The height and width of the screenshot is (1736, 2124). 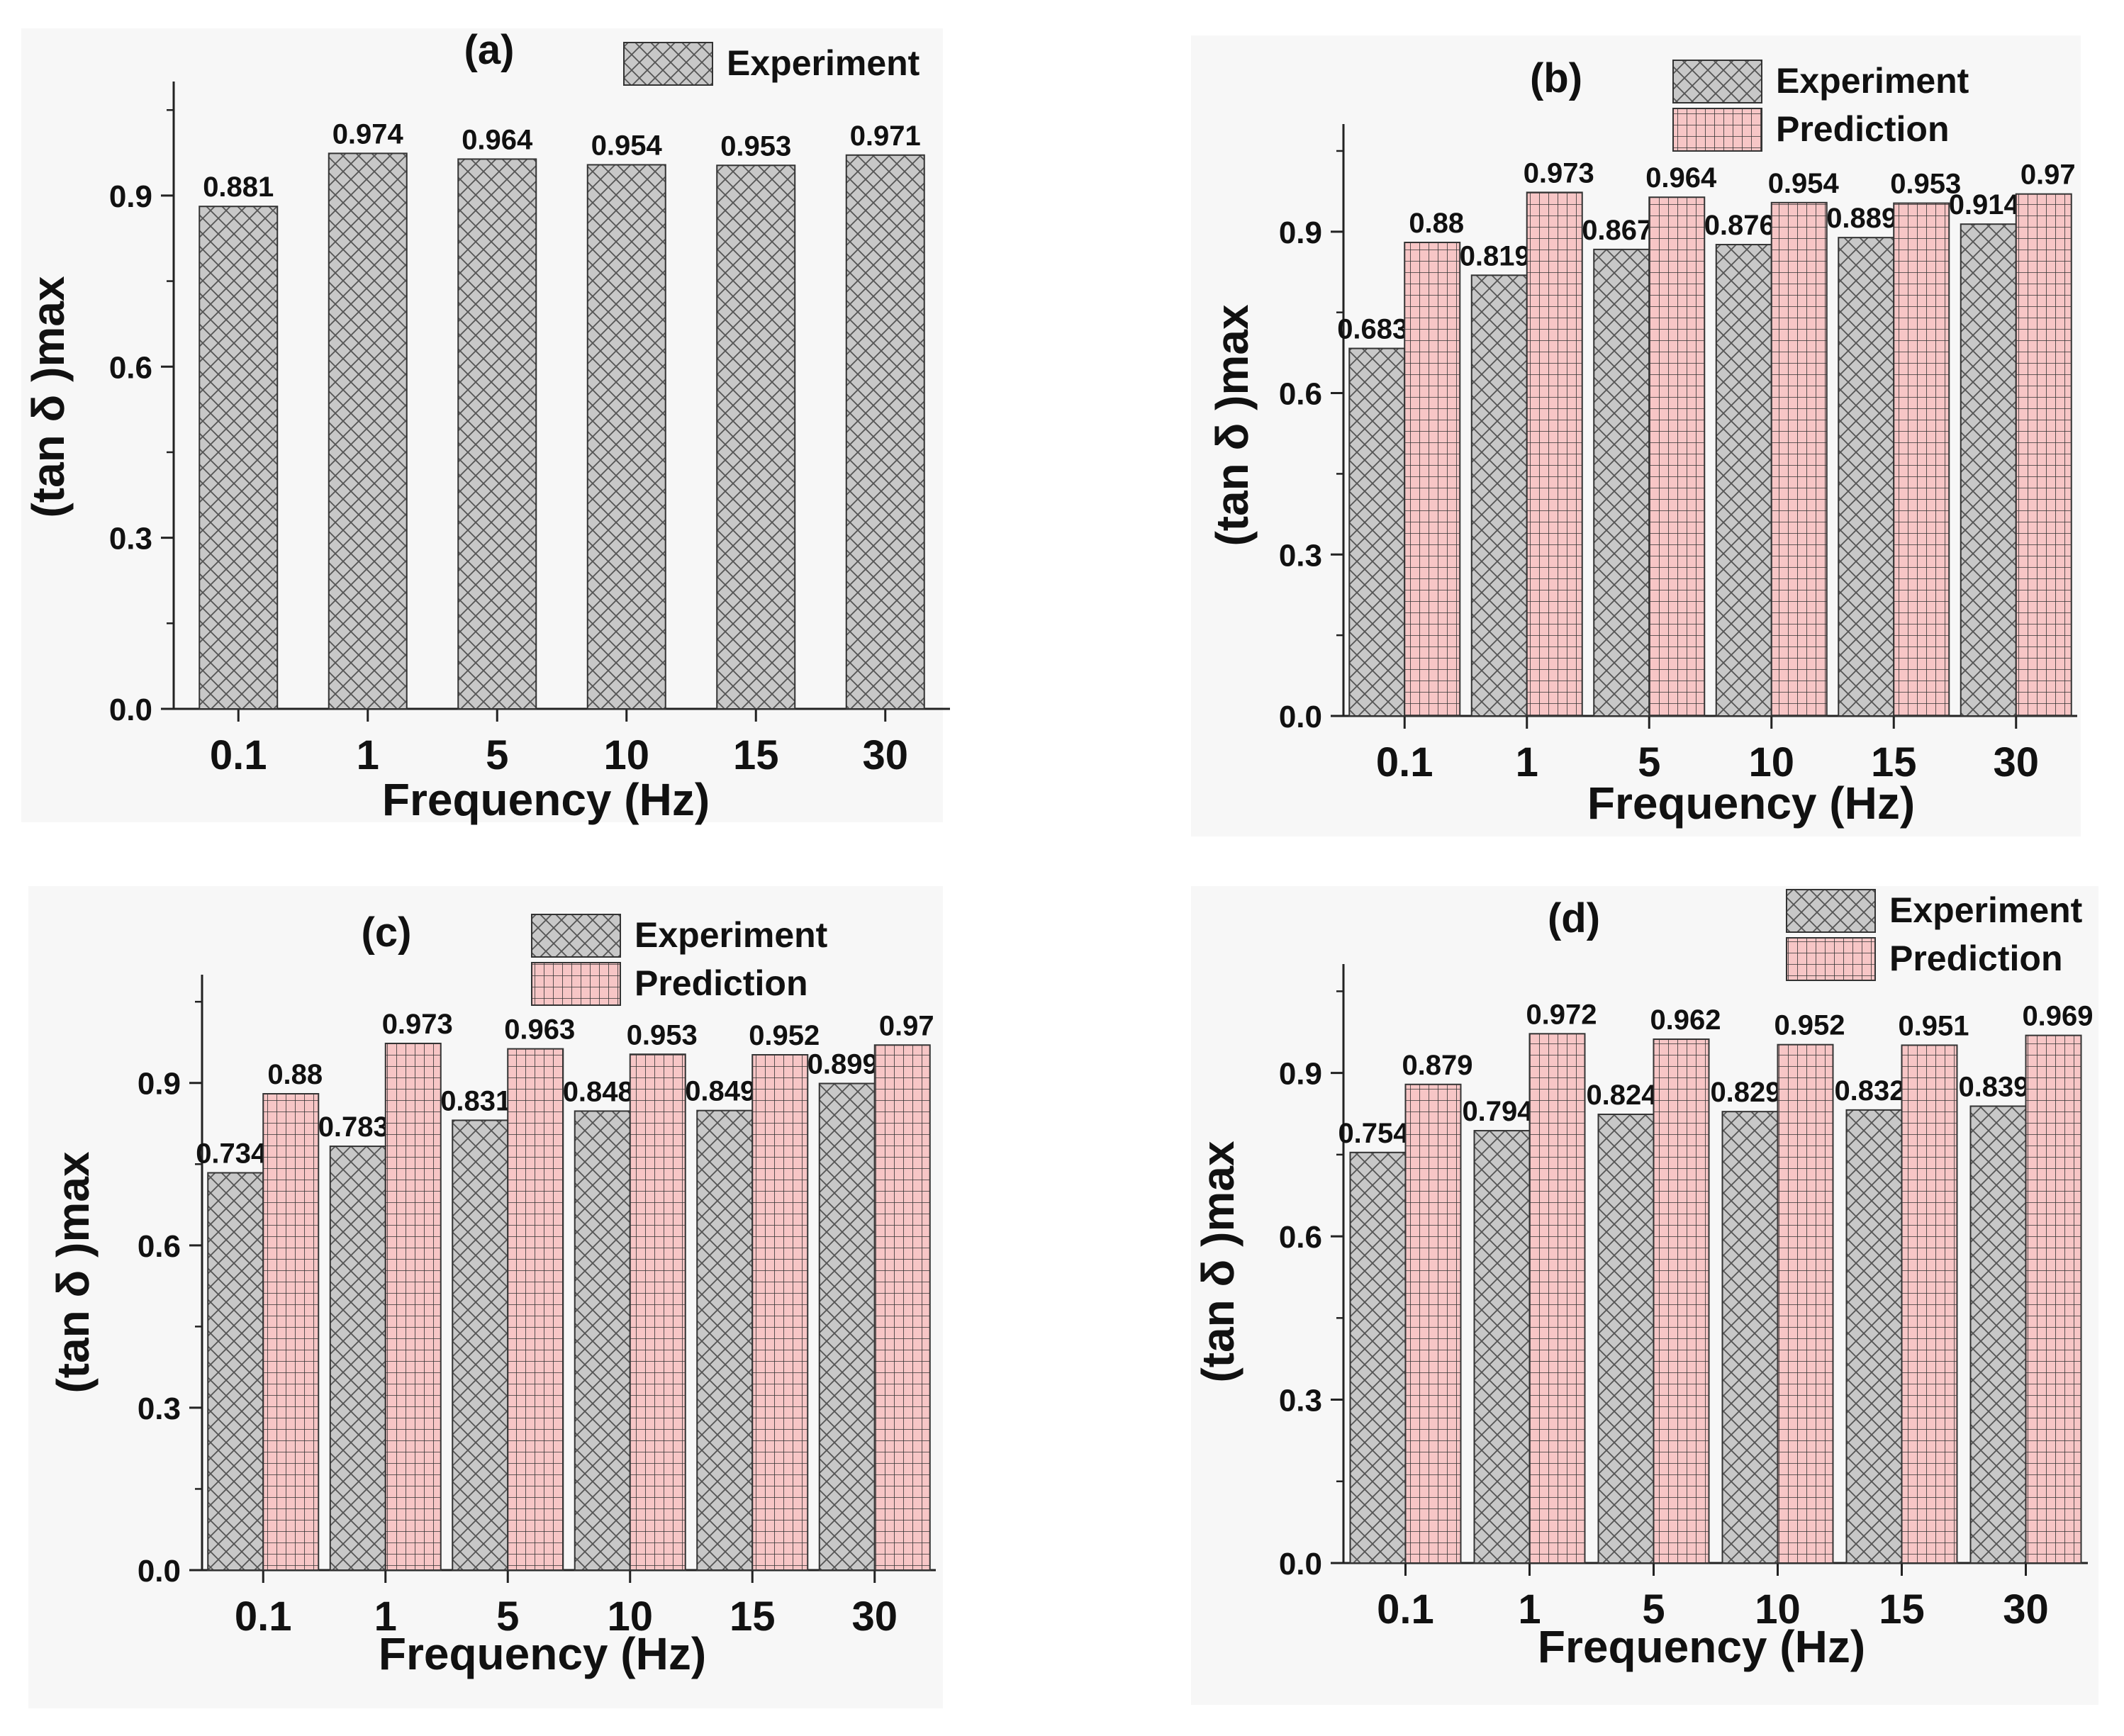 What do you see at coordinates (1993, 1086) in the screenshot?
I see `bar-value-label: 0.839` at bounding box center [1993, 1086].